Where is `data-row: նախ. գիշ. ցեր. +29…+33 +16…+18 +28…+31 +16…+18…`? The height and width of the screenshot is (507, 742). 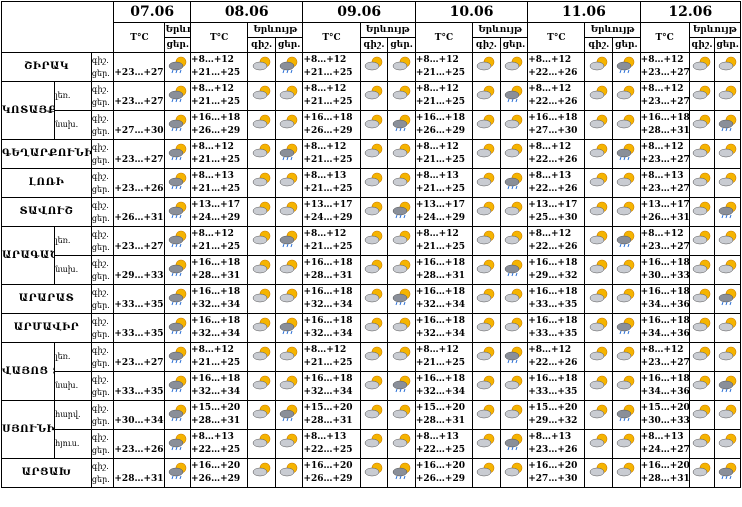
data-row: նախ. գիշ. ցեր. +29…+33 +16…+18 +28…+31 +16…+18… is located at coordinates (371, 270).